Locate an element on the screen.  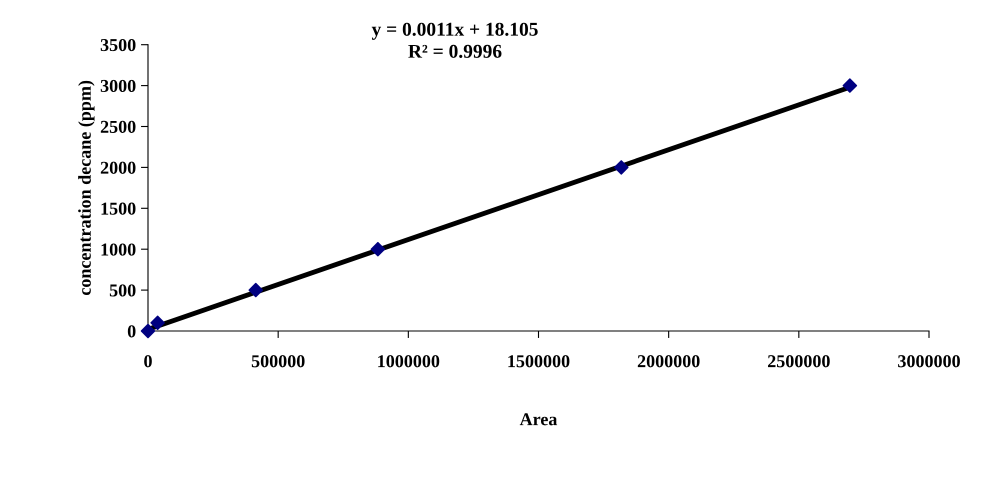
x-tick-label: 0 is located at coordinates (148, 361).